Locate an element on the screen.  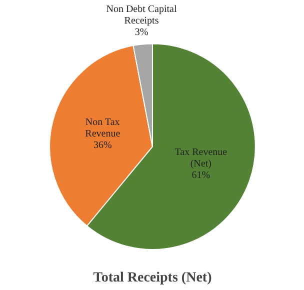
slice-label: Non Debt Capital Receipts is located at coordinates (141, 15).